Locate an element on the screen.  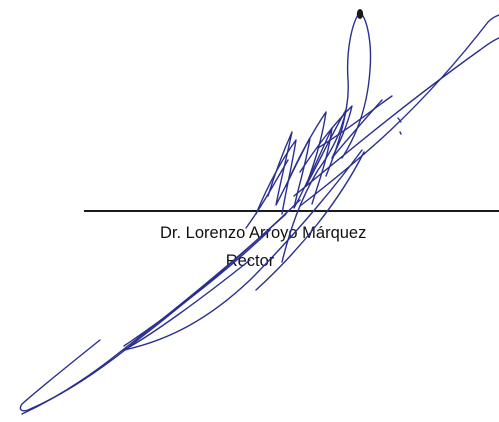
signer-name: Dr. Lorenzo Arroyo Márquez is located at coordinates (263, 233).